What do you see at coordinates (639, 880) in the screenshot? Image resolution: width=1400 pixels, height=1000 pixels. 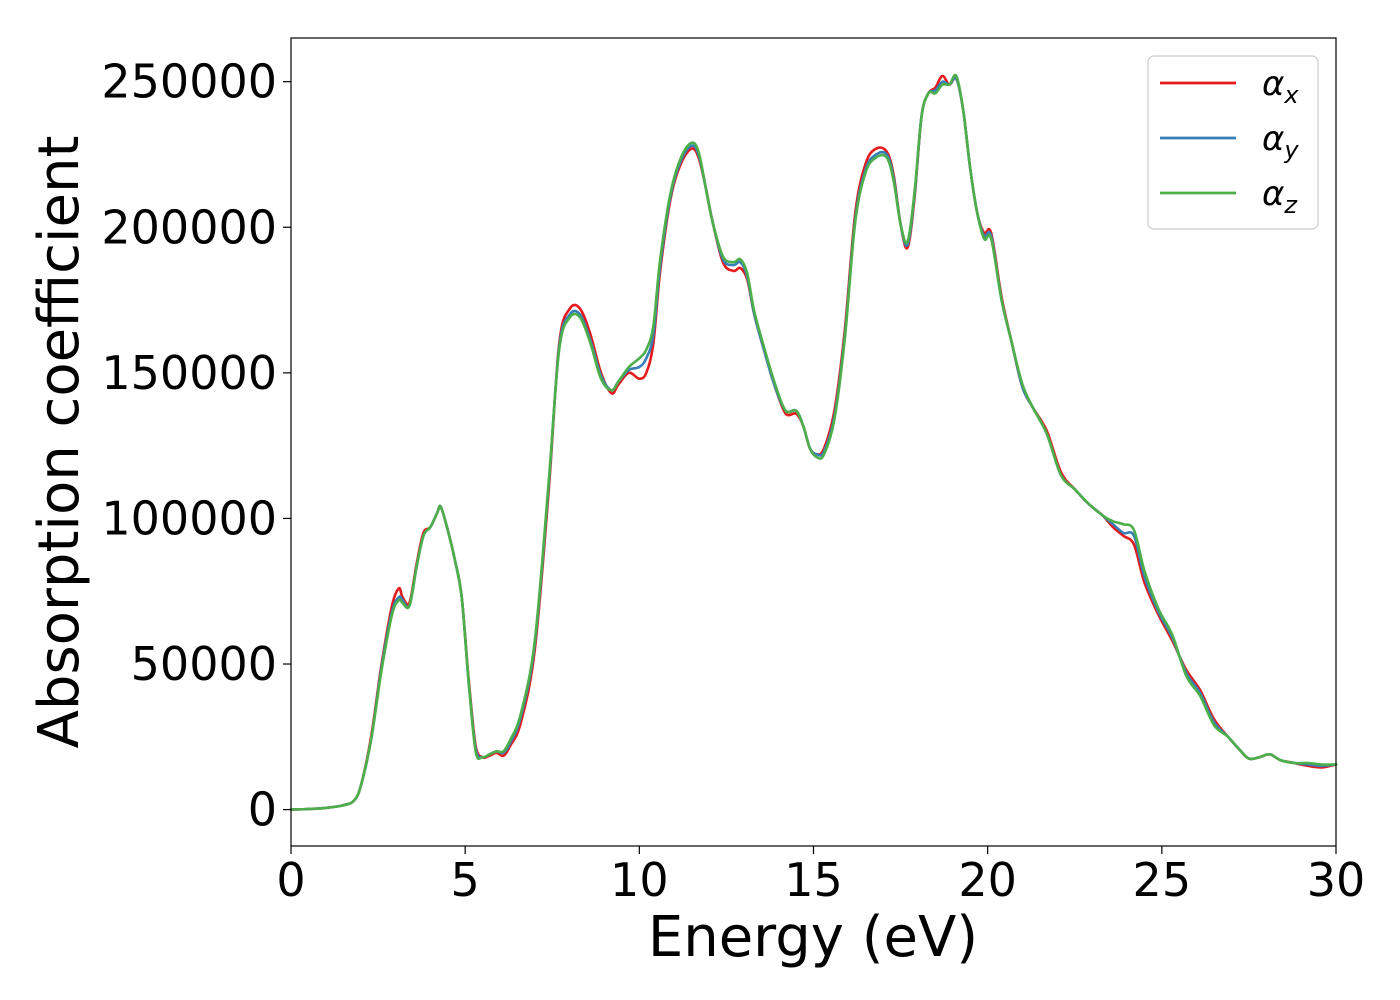 I see `x-tick-label: 10` at bounding box center [639, 880].